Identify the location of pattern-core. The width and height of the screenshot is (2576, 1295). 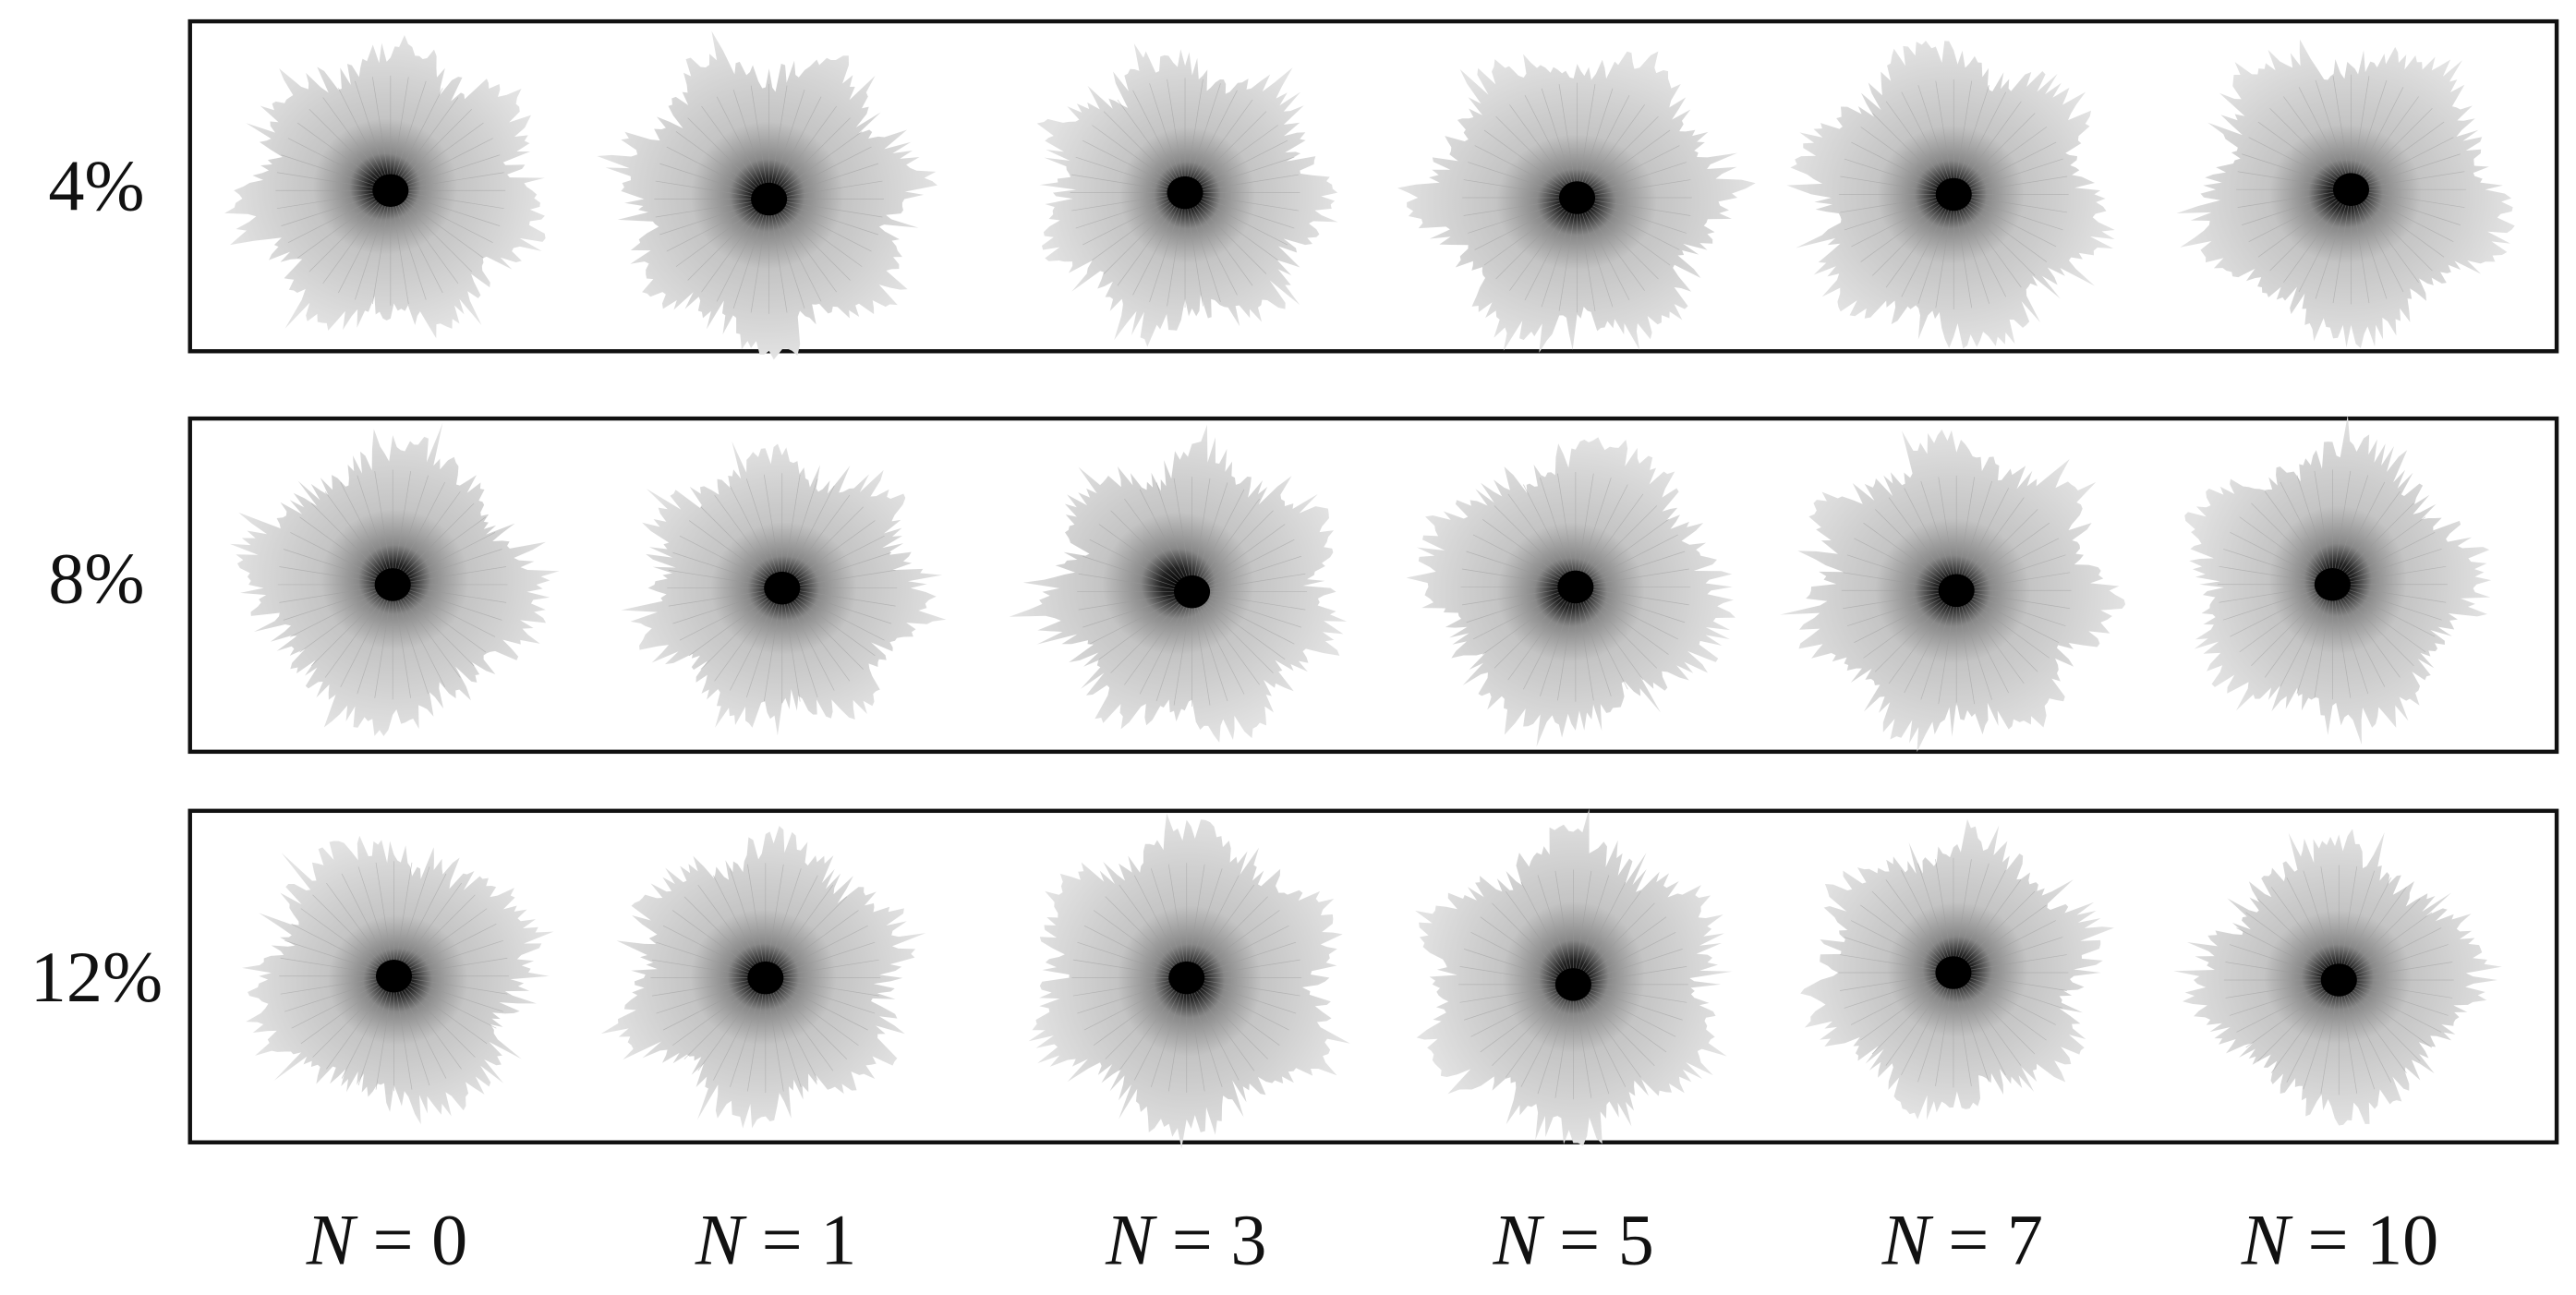
(392, 584).